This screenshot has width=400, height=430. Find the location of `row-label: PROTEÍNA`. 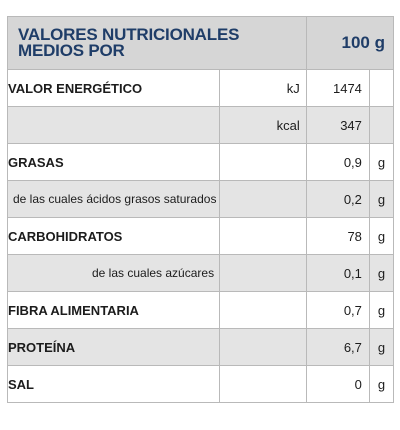

row-label: PROTEÍNA is located at coordinates (113, 347).